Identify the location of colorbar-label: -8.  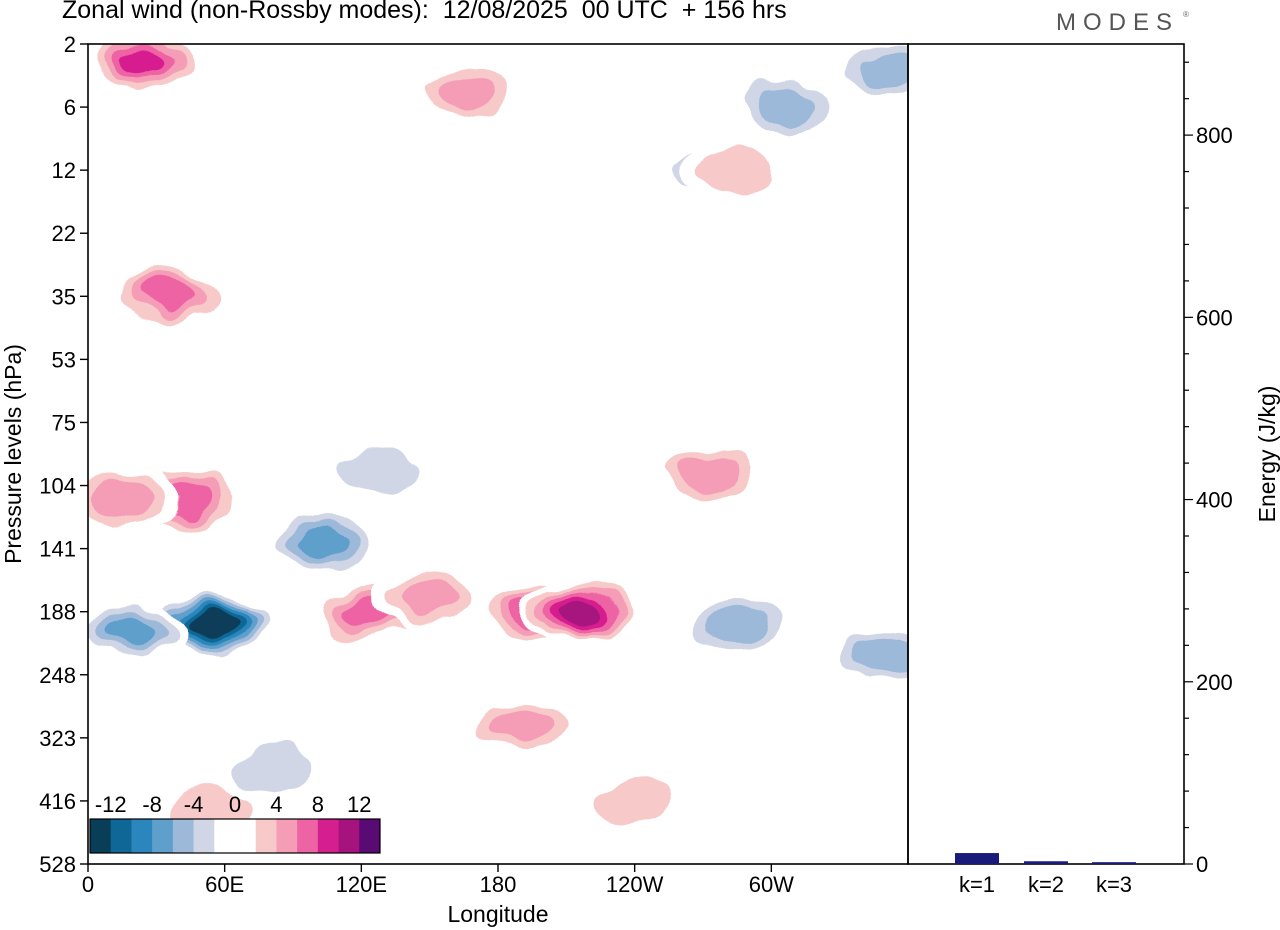
(152, 804).